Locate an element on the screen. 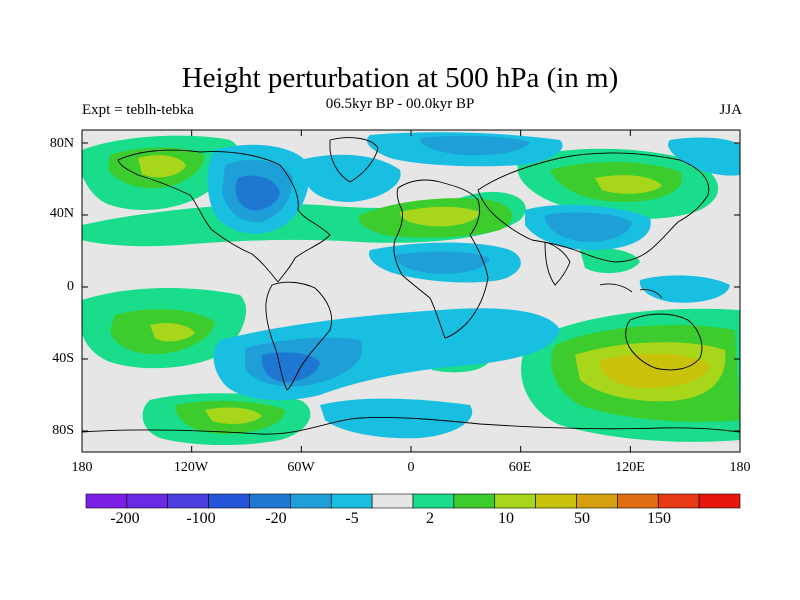  contour-west-pacific-small is located at coordinates (610, 261).